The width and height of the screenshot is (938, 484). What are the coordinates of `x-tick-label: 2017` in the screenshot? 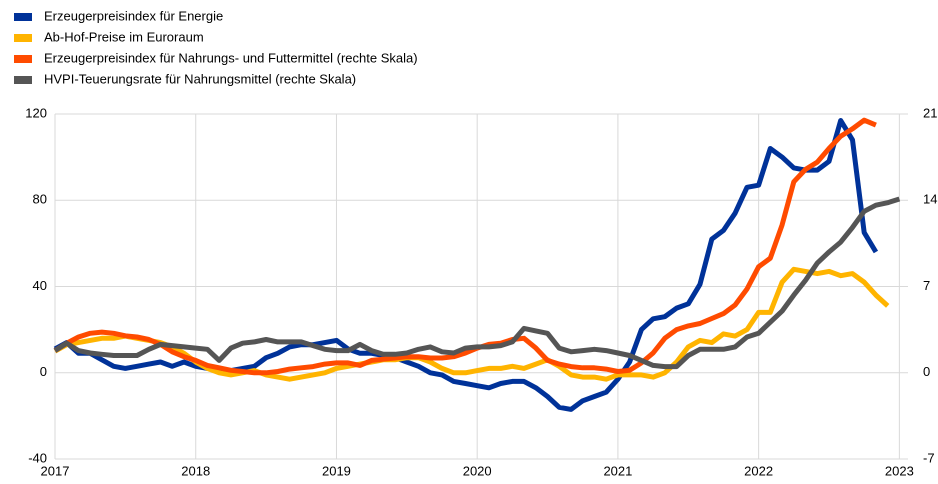 It's located at (55, 470).